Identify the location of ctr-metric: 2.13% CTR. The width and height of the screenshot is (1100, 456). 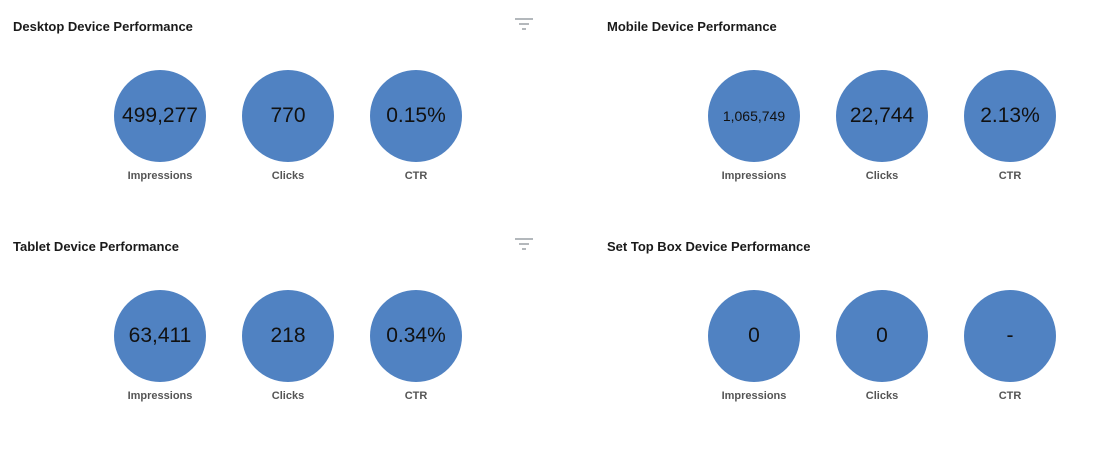
(1010, 126).